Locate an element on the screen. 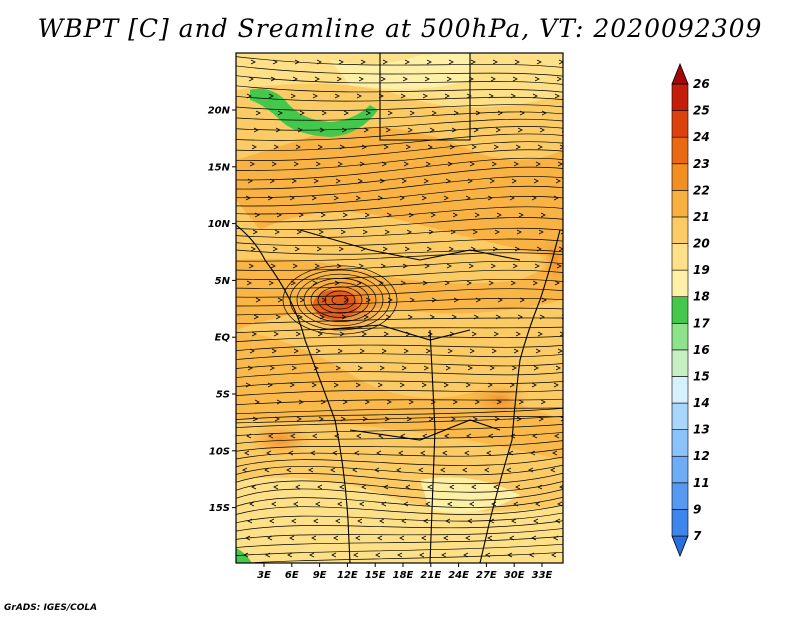 The height and width of the screenshot is (618, 800). lat-tick-label: 10S is located at coordinates (219, 451).